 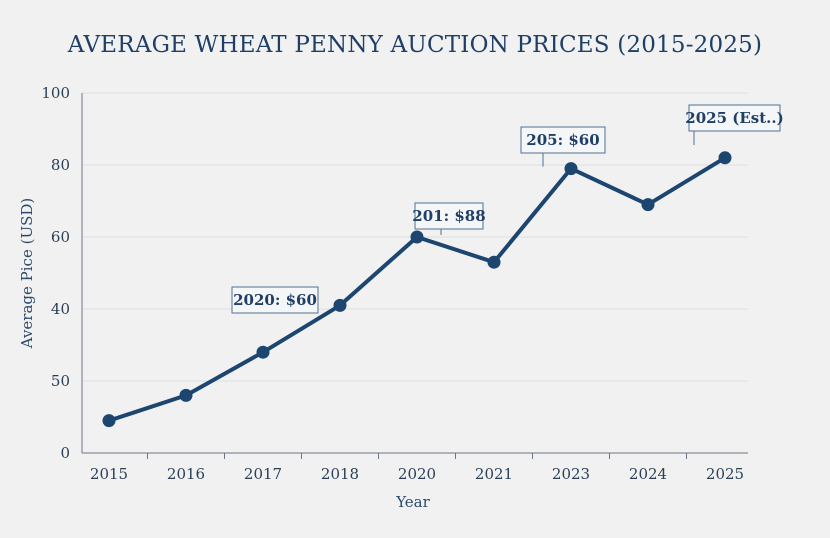 I want to click on y-tick-label: 50, so click(x=60, y=381).